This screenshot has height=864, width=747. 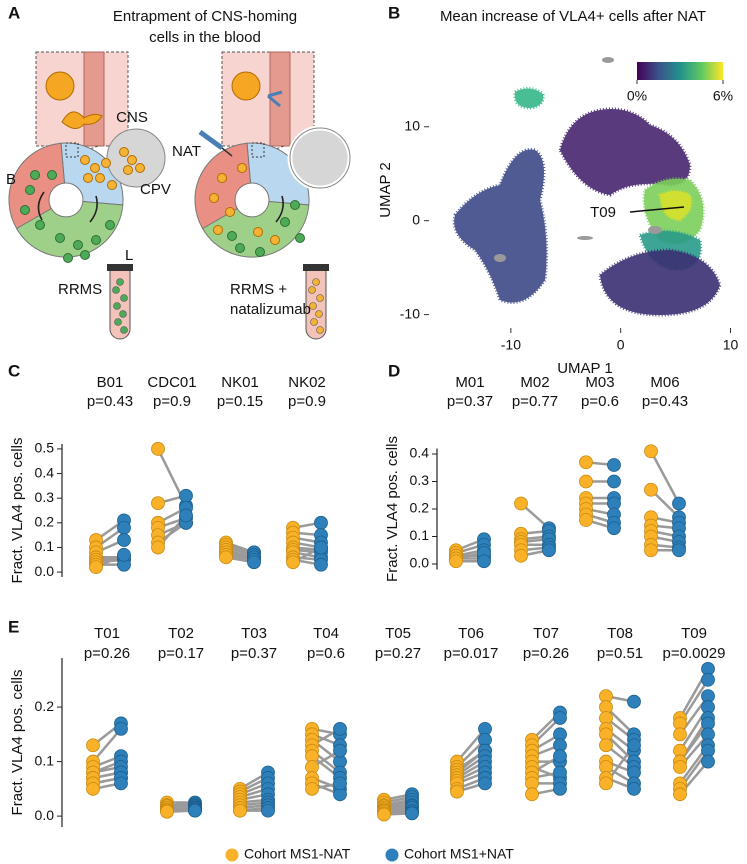 I want to click on y-tick-label: -10, so click(x=410, y=313).